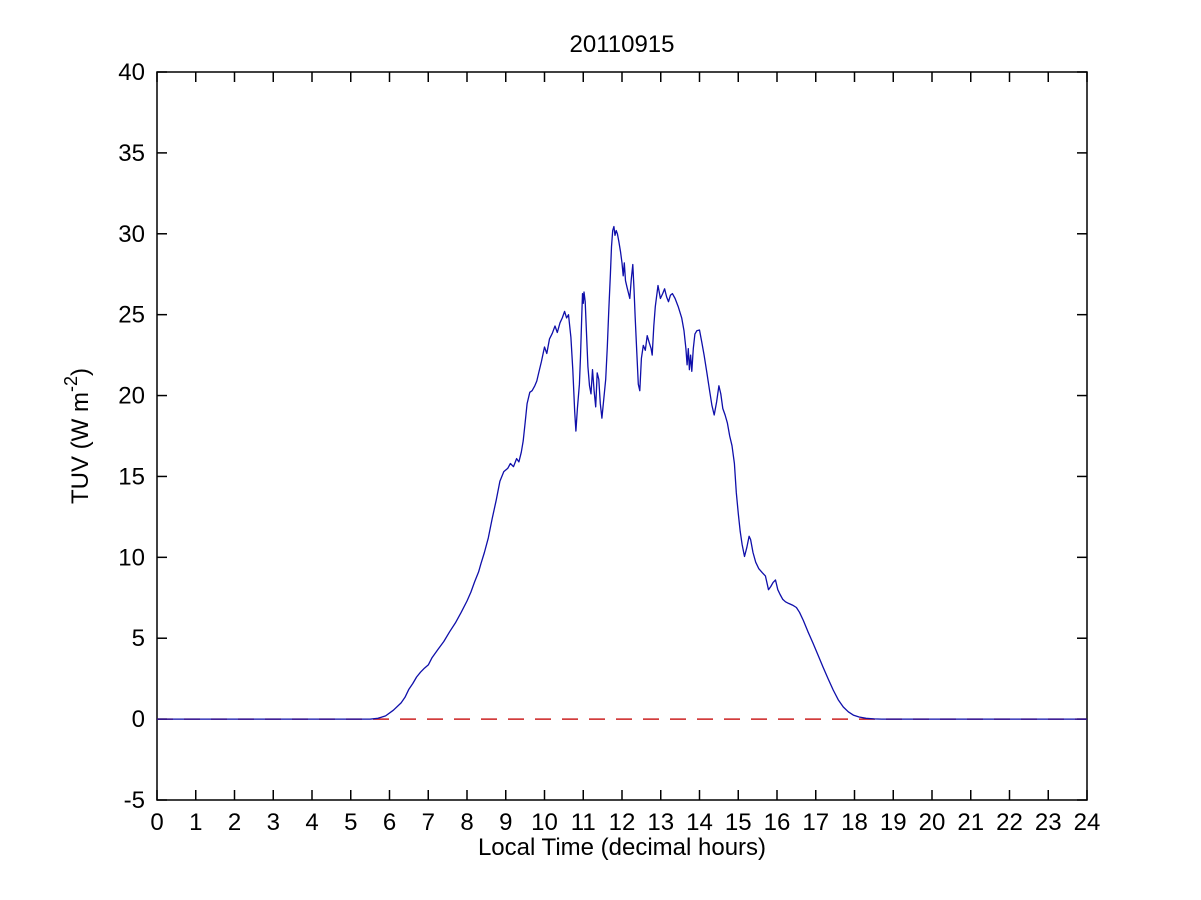 This screenshot has width=1201, height=900. What do you see at coordinates (80, 448) in the screenshot?
I see `y-axis-label-prefix: TUV (W m` at bounding box center [80, 448].